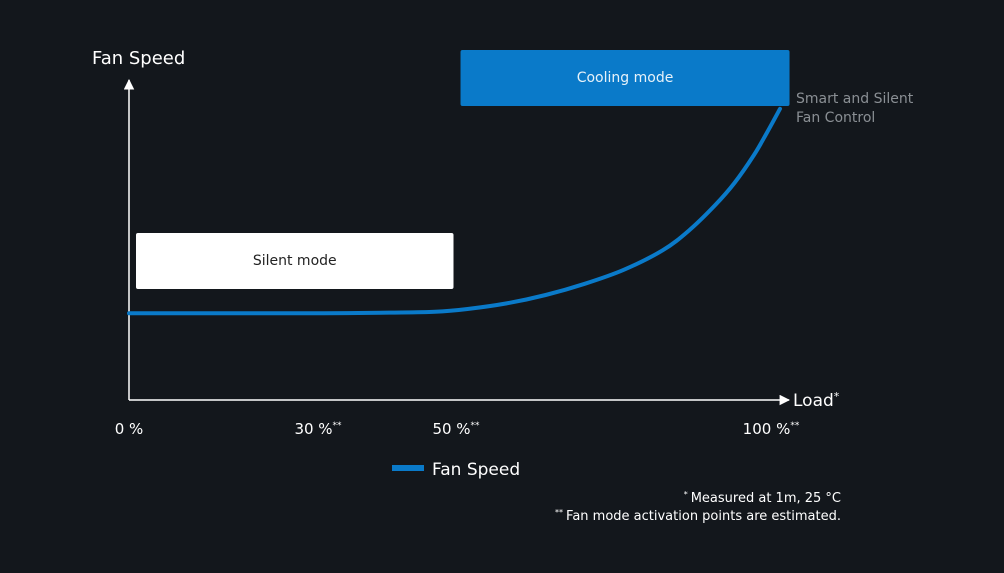 This screenshot has width=1004, height=573. I want to click on y-axis-label: Fan Speed, so click(138, 58).